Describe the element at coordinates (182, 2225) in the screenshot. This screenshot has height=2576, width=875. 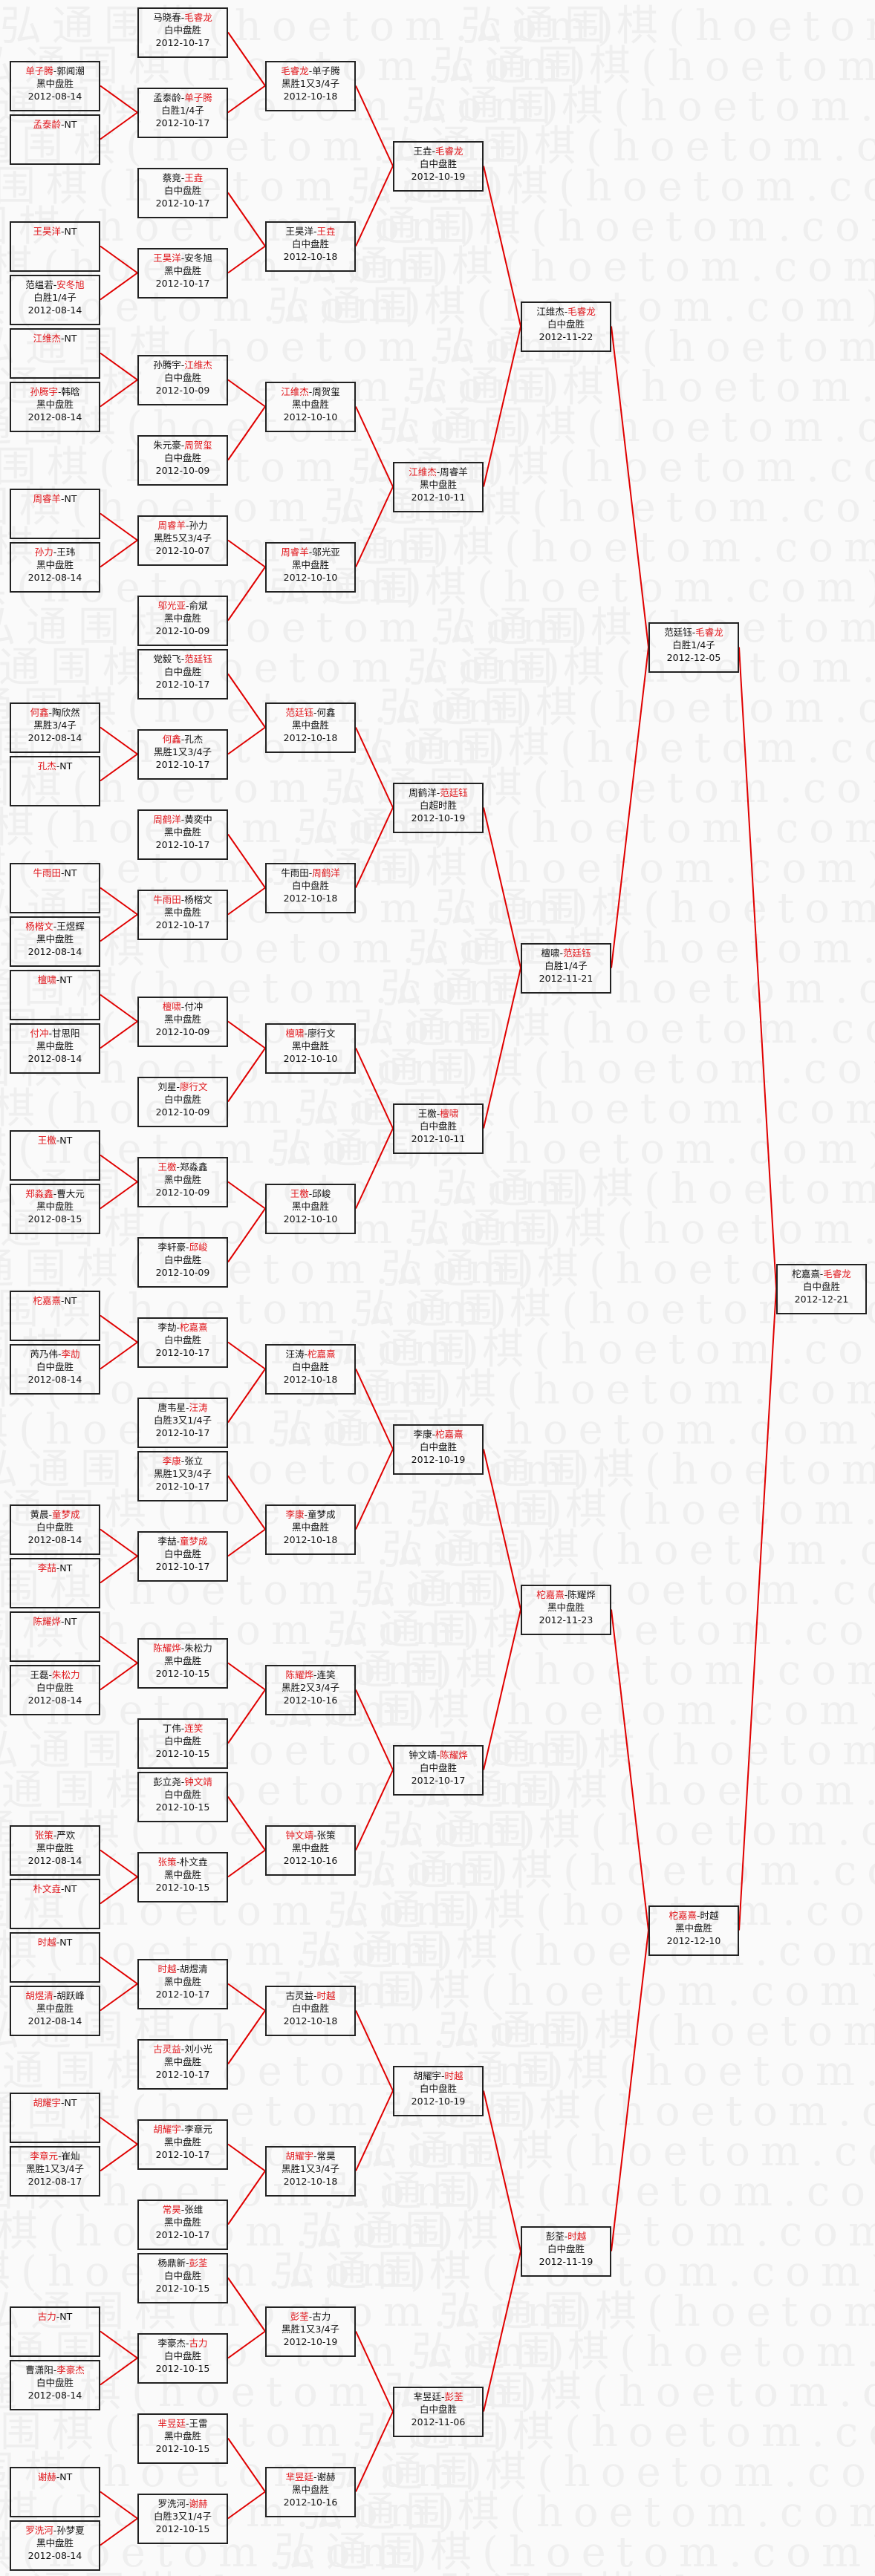
I see `match-box: 常昊-张维 黑中盘胜 2012-10-17` at that location.